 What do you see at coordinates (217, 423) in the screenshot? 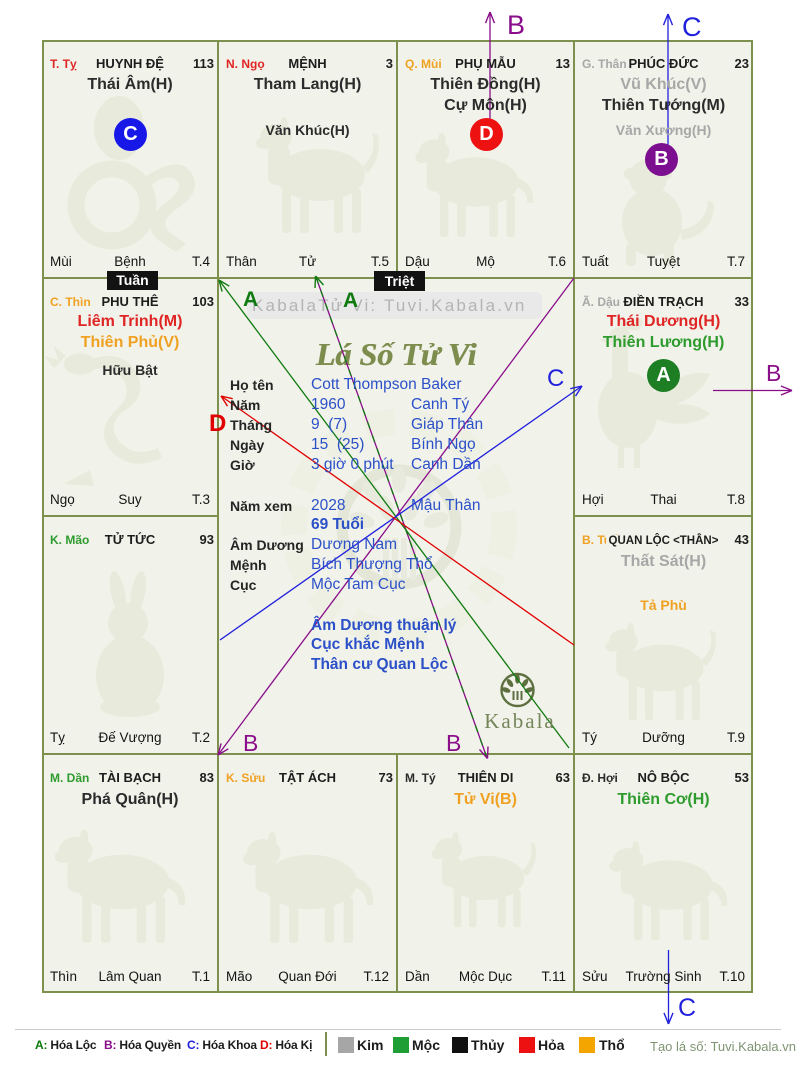
I see `svg-text: D` at bounding box center [217, 423].